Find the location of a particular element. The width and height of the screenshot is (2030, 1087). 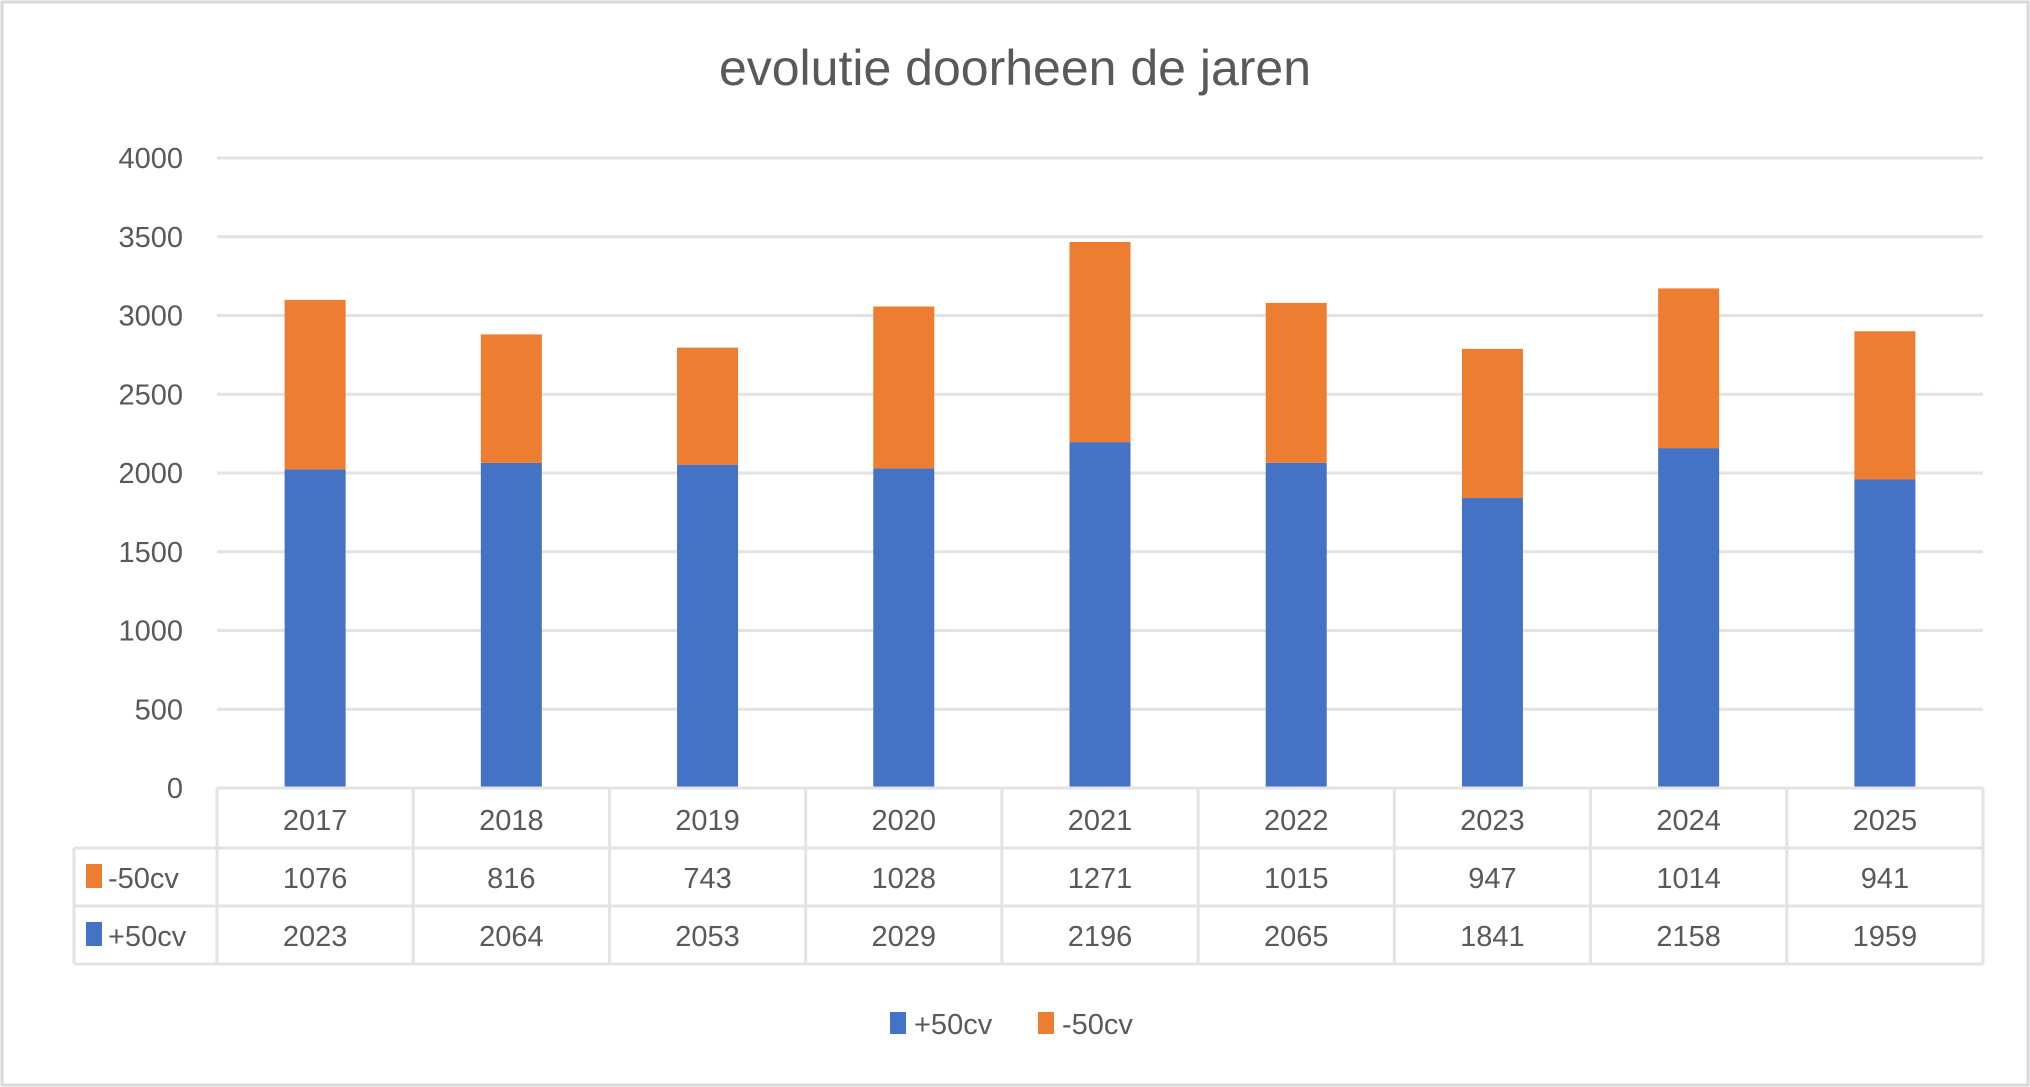

data-label: 947 is located at coordinates (1492, 879).